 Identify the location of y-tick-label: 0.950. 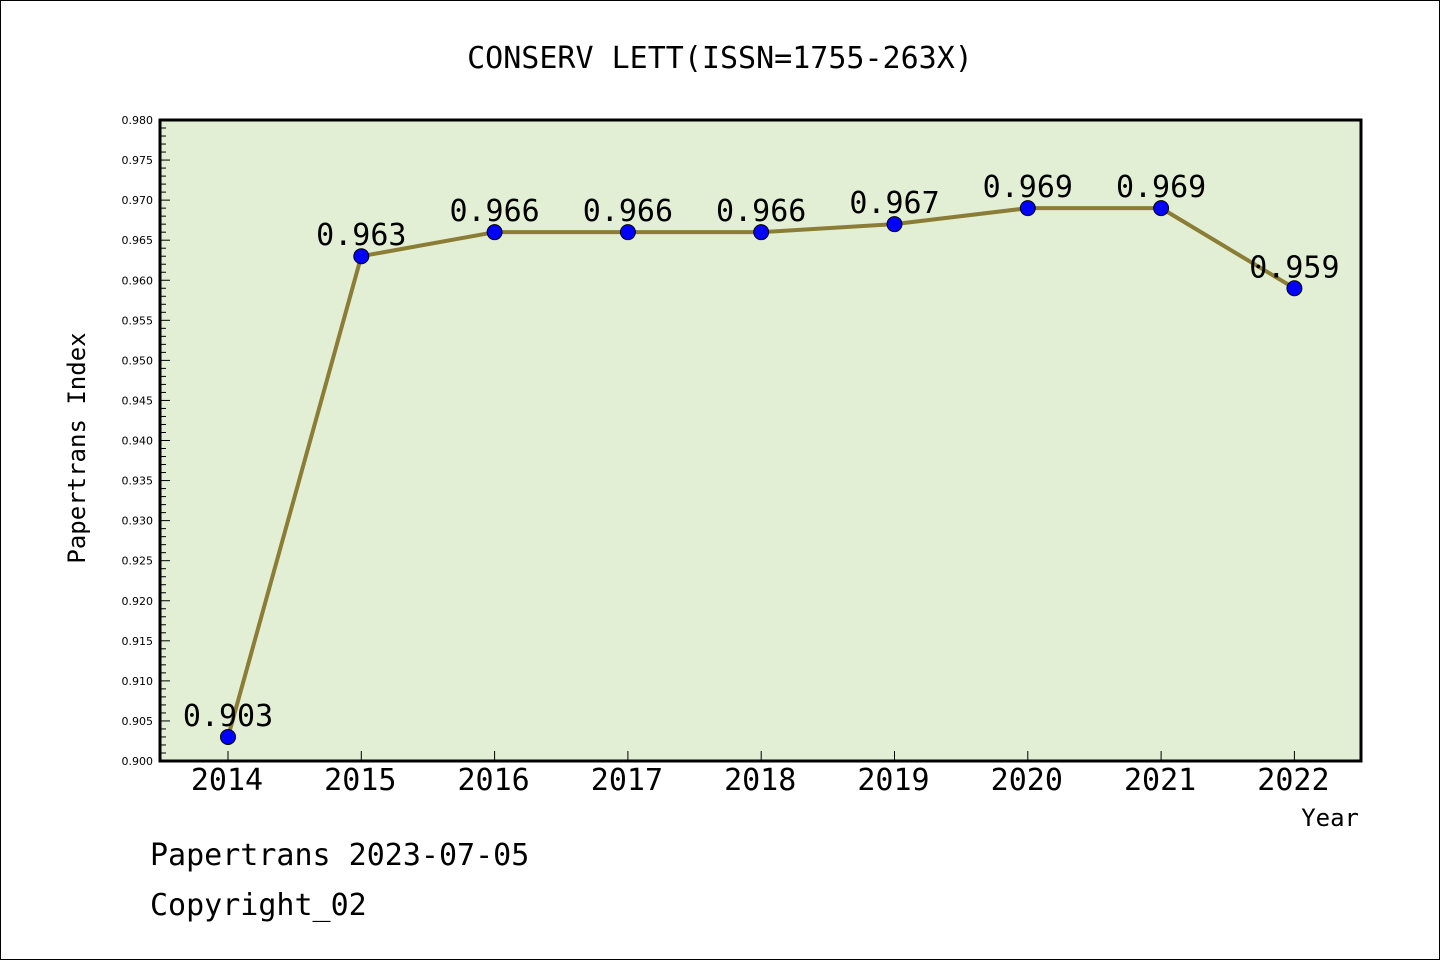
(138, 360).